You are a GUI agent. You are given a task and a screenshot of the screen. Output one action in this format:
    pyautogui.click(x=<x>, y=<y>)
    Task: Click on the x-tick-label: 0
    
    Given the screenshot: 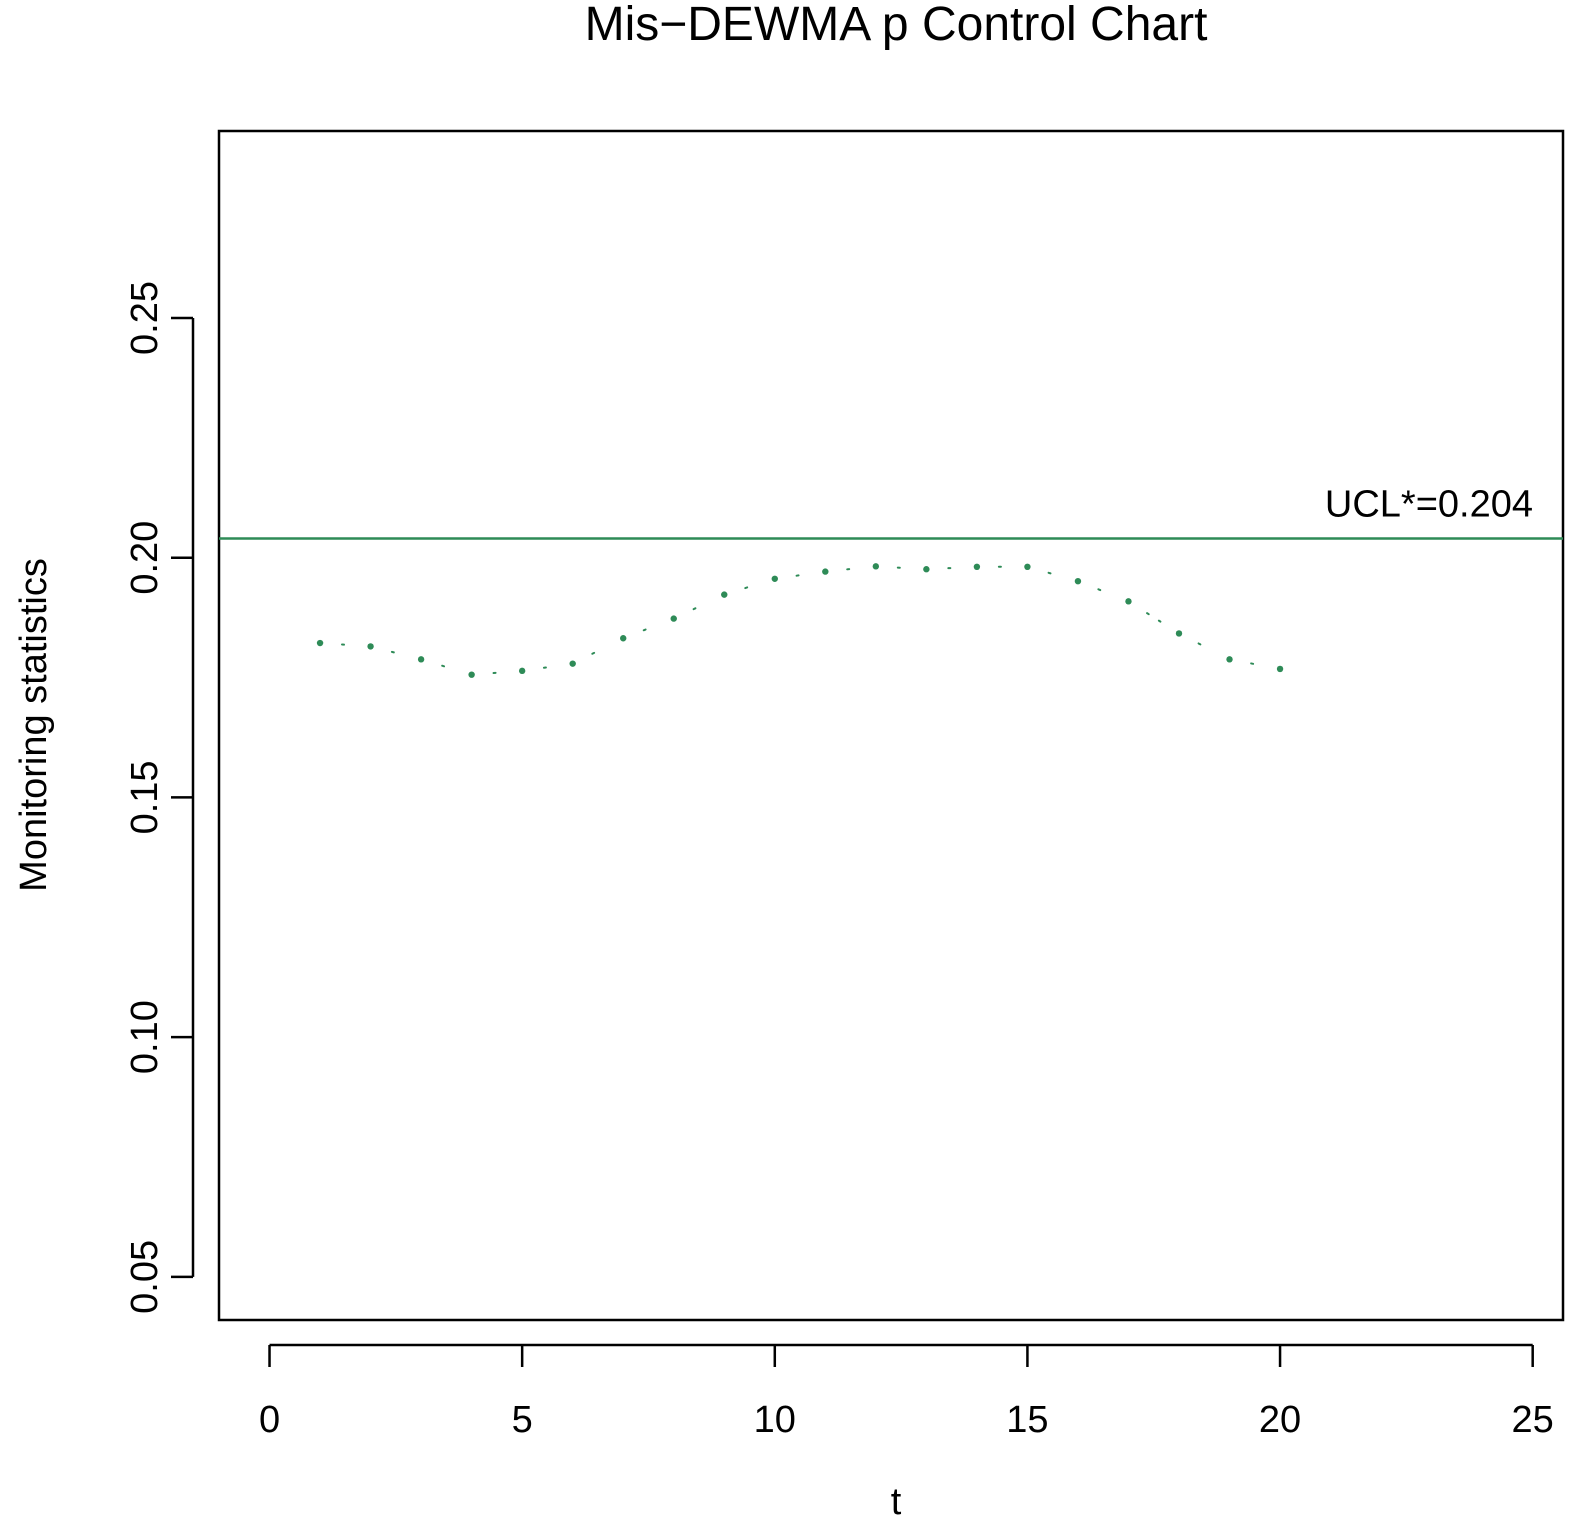 What is the action you would take?
    pyautogui.click(x=269, y=1420)
    